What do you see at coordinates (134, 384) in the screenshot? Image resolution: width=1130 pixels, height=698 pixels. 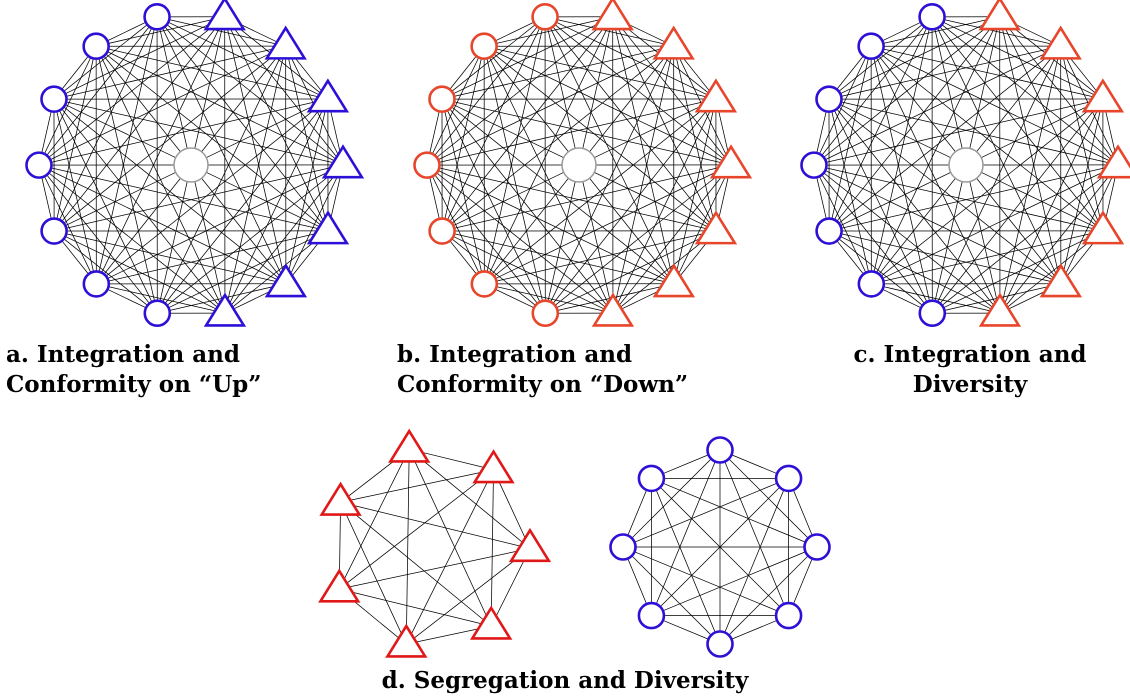 I see `caption-a-line2: Conformity on “Up”` at bounding box center [134, 384].